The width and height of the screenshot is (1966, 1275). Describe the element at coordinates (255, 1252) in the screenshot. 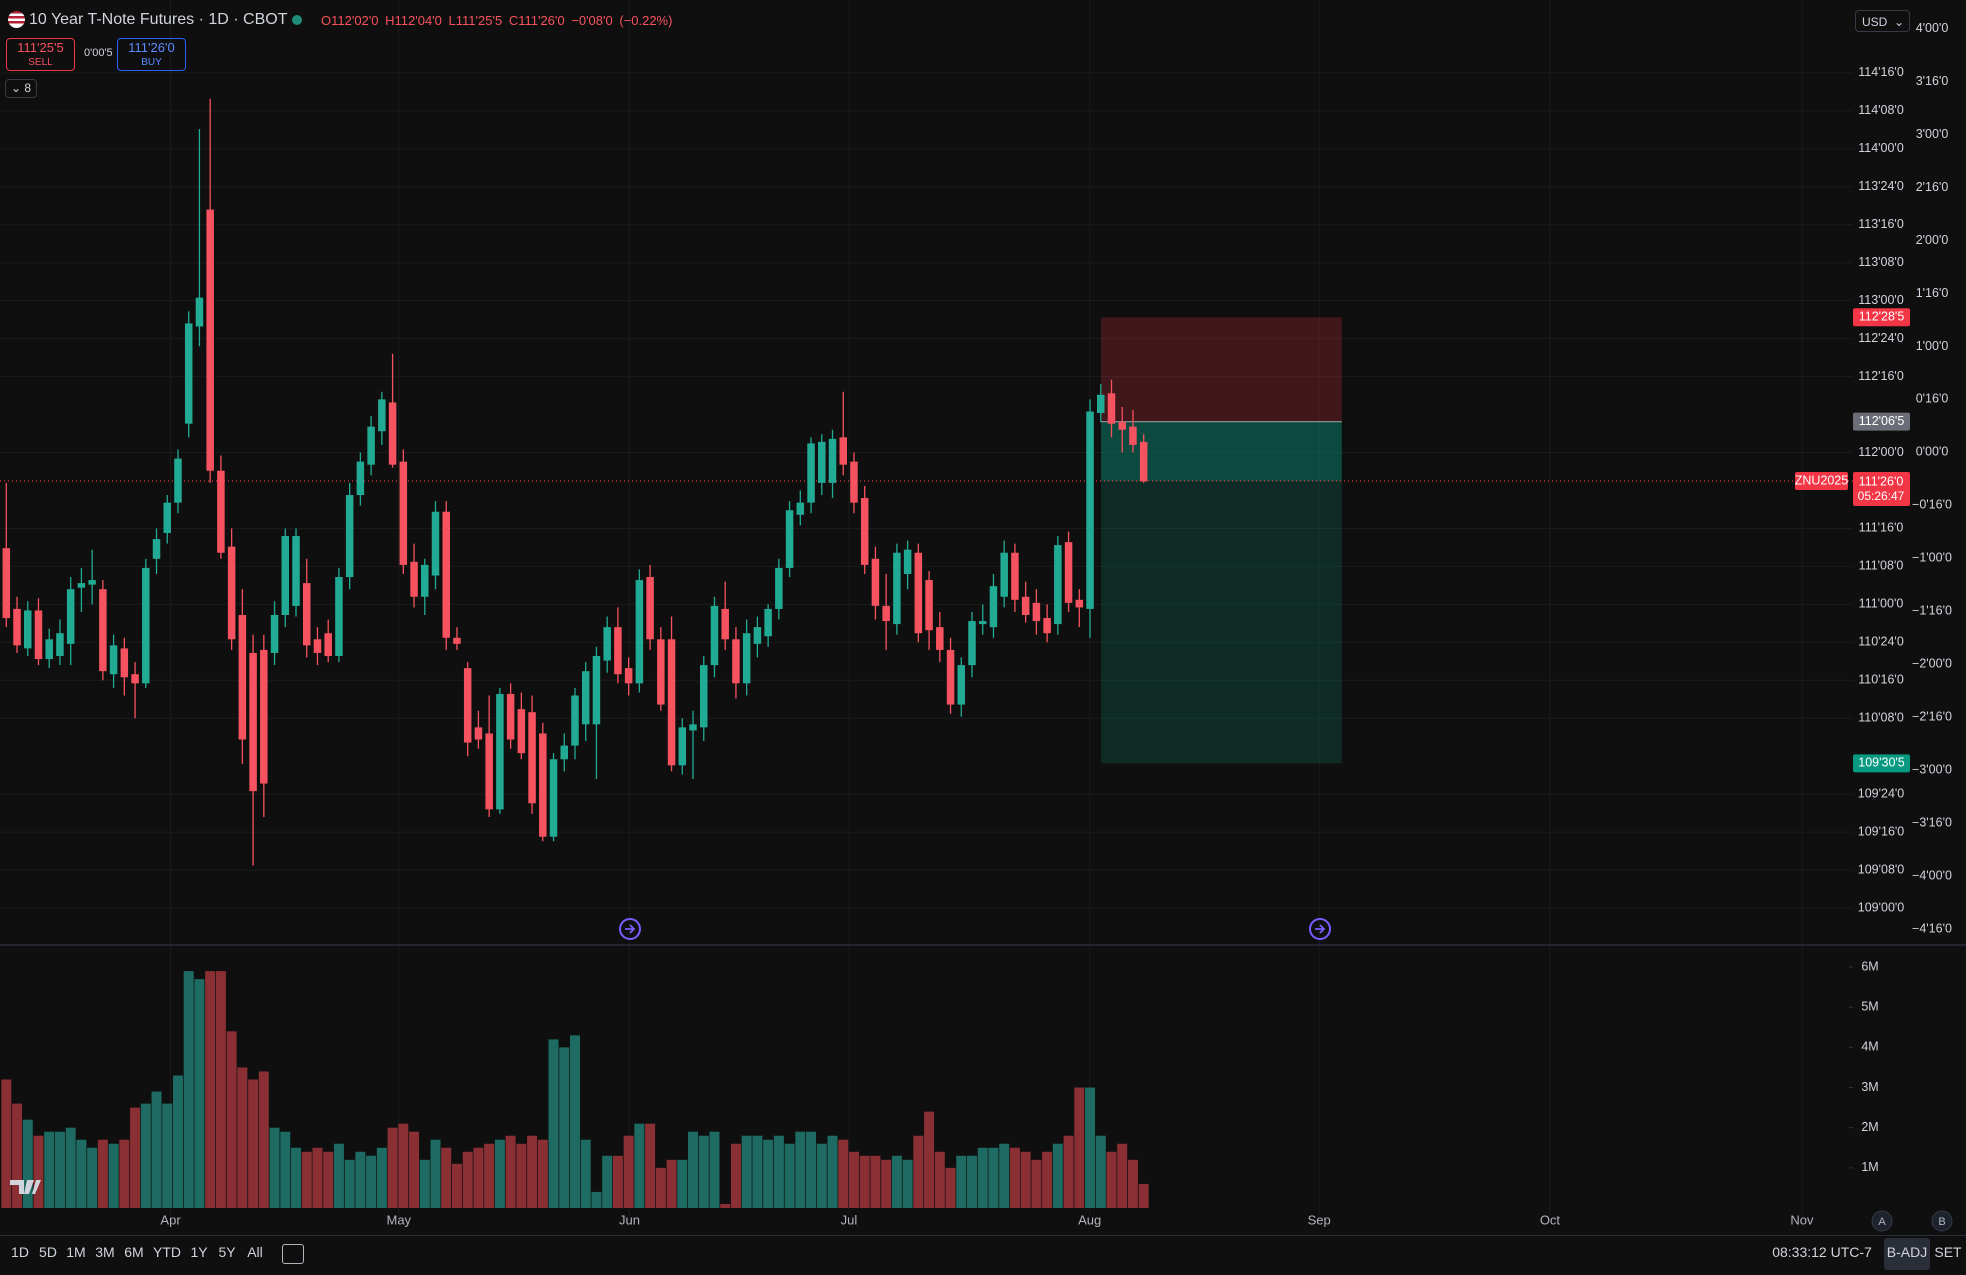

I see `range-button: All` at that location.